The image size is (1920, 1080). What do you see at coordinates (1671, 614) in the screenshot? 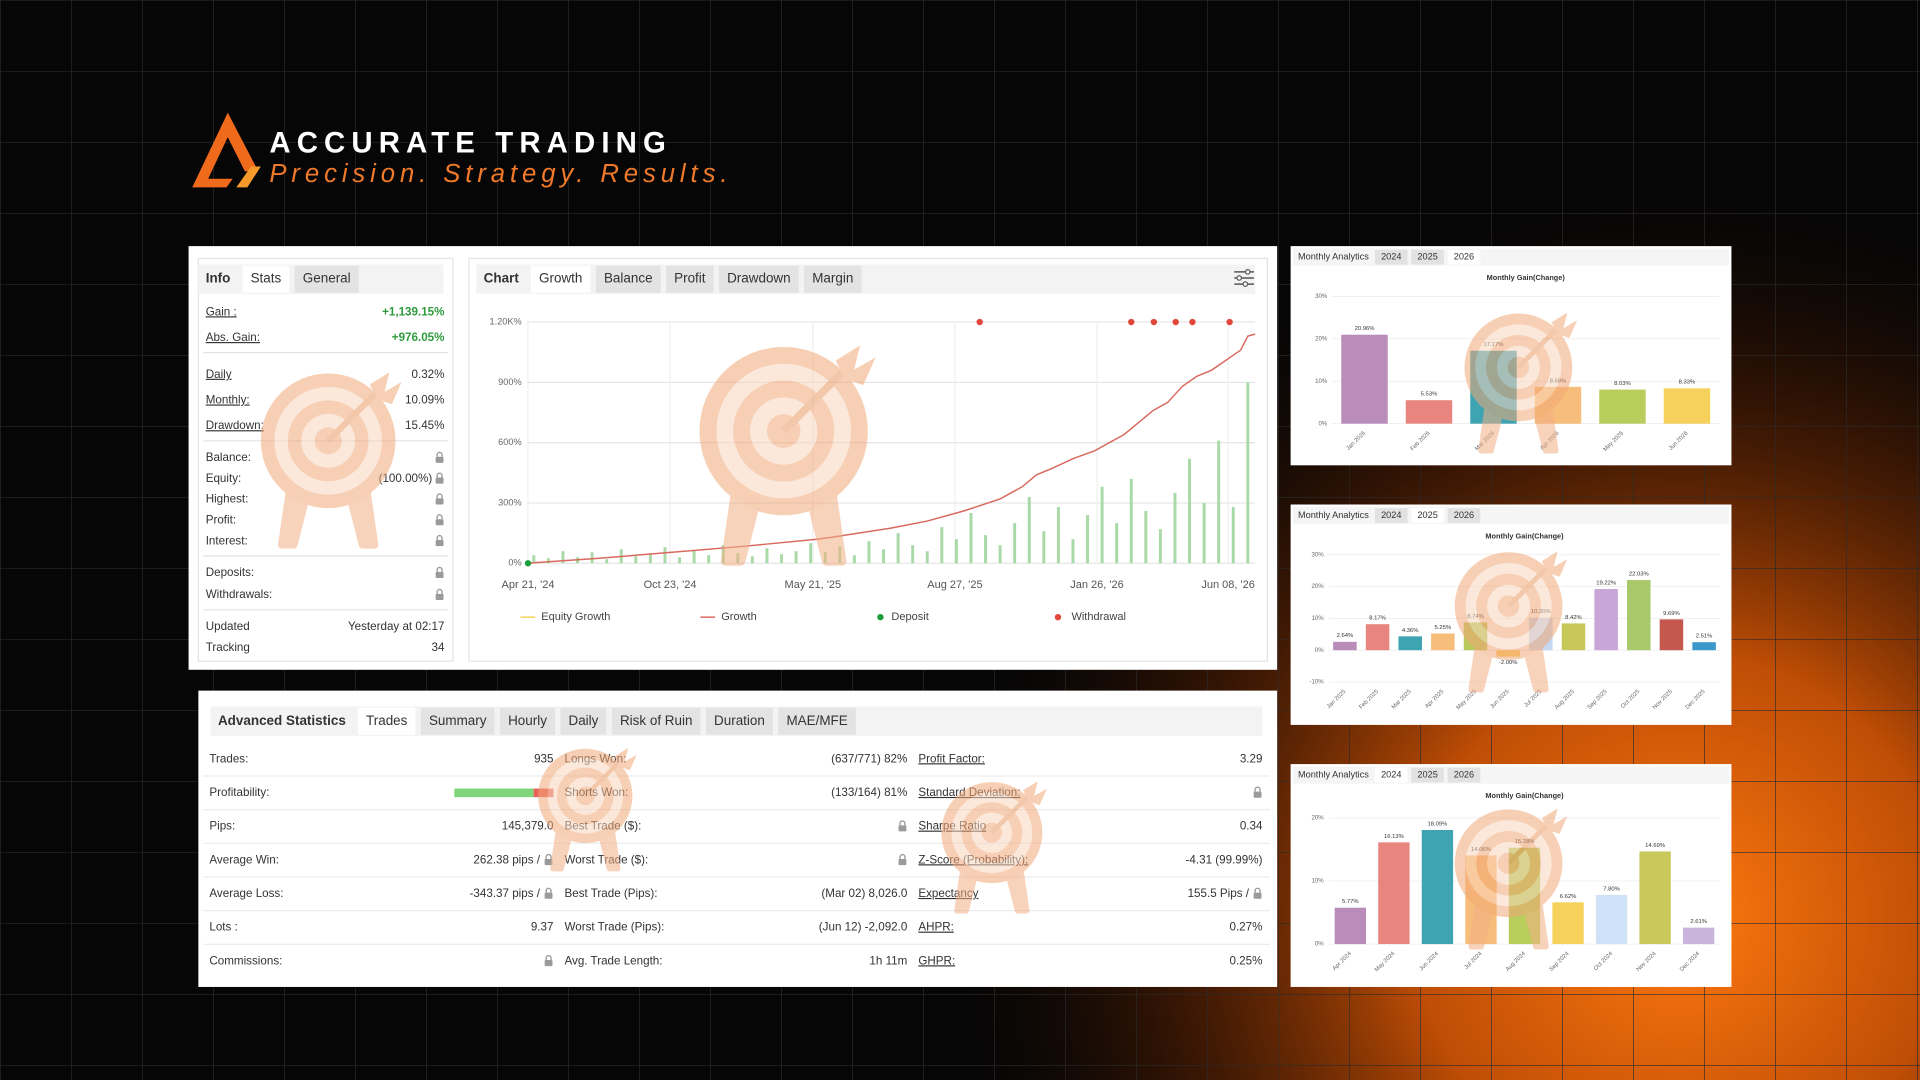
I see `value-label: 9.69%` at bounding box center [1671, 614].